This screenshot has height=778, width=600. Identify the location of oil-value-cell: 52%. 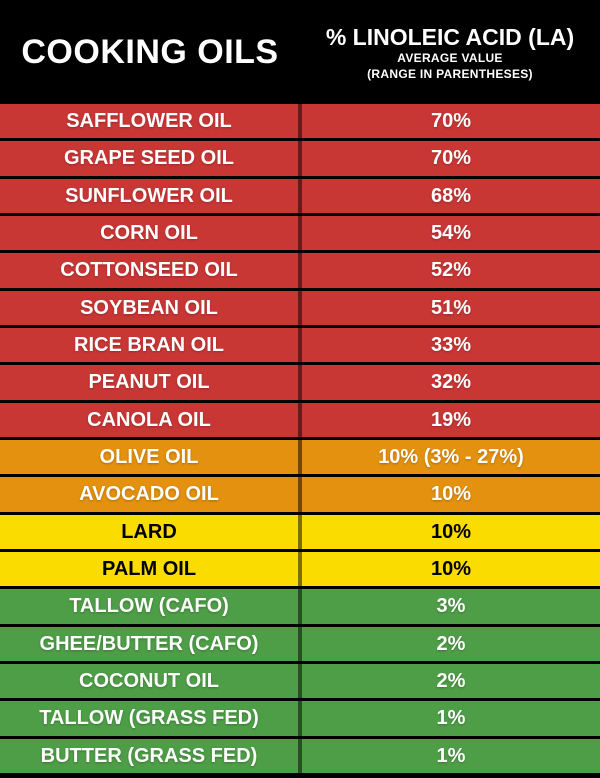
(449, 270).